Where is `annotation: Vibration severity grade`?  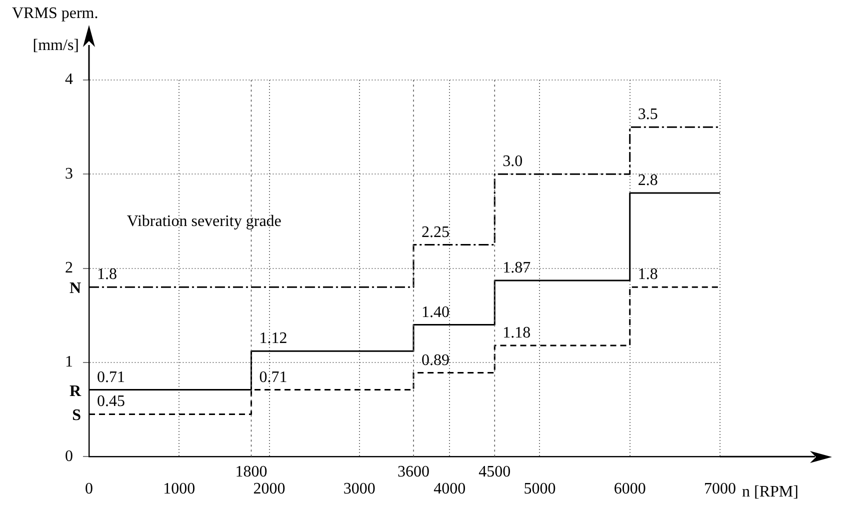
annotation: Vibration severity grade is located at coordinates (204, 221).